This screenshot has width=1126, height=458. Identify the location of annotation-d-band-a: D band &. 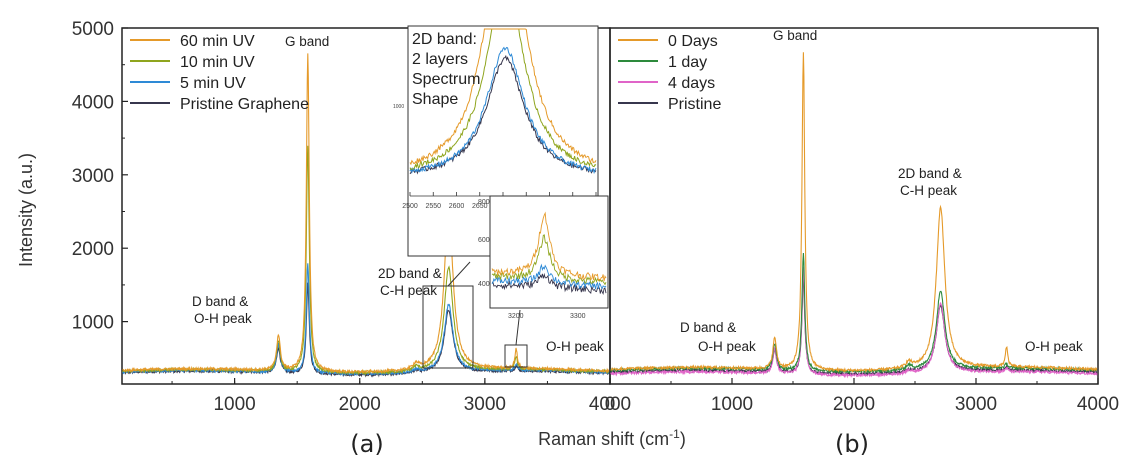
(220, 301).